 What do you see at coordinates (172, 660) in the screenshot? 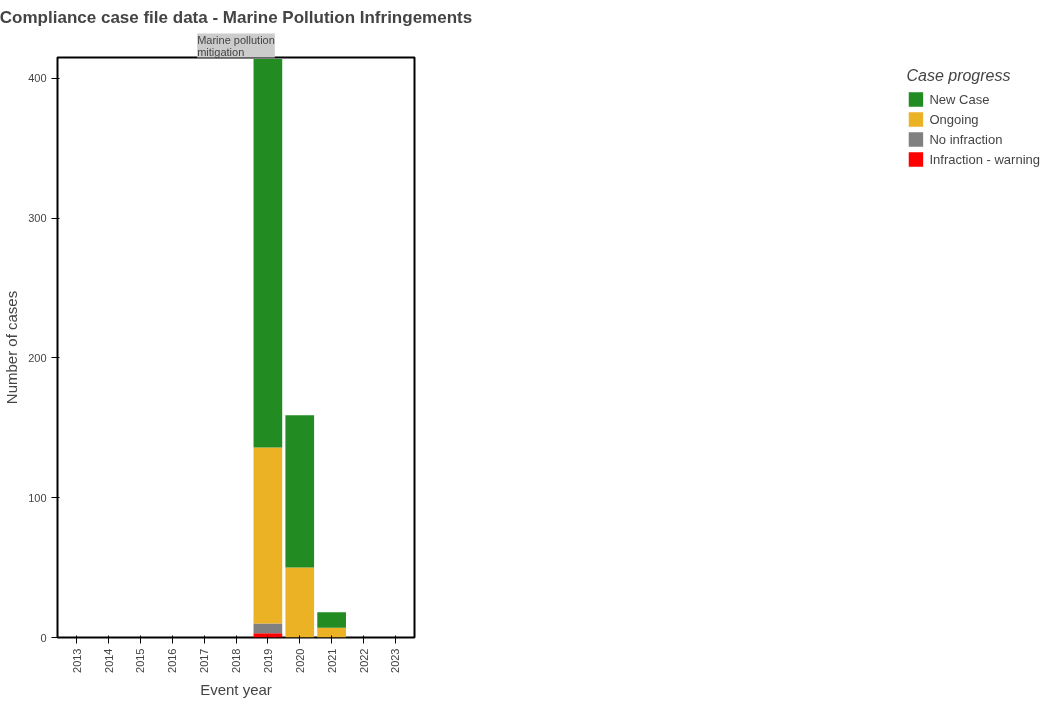
I see `x-tick-label: 2016` at bounding box center [172, 660].